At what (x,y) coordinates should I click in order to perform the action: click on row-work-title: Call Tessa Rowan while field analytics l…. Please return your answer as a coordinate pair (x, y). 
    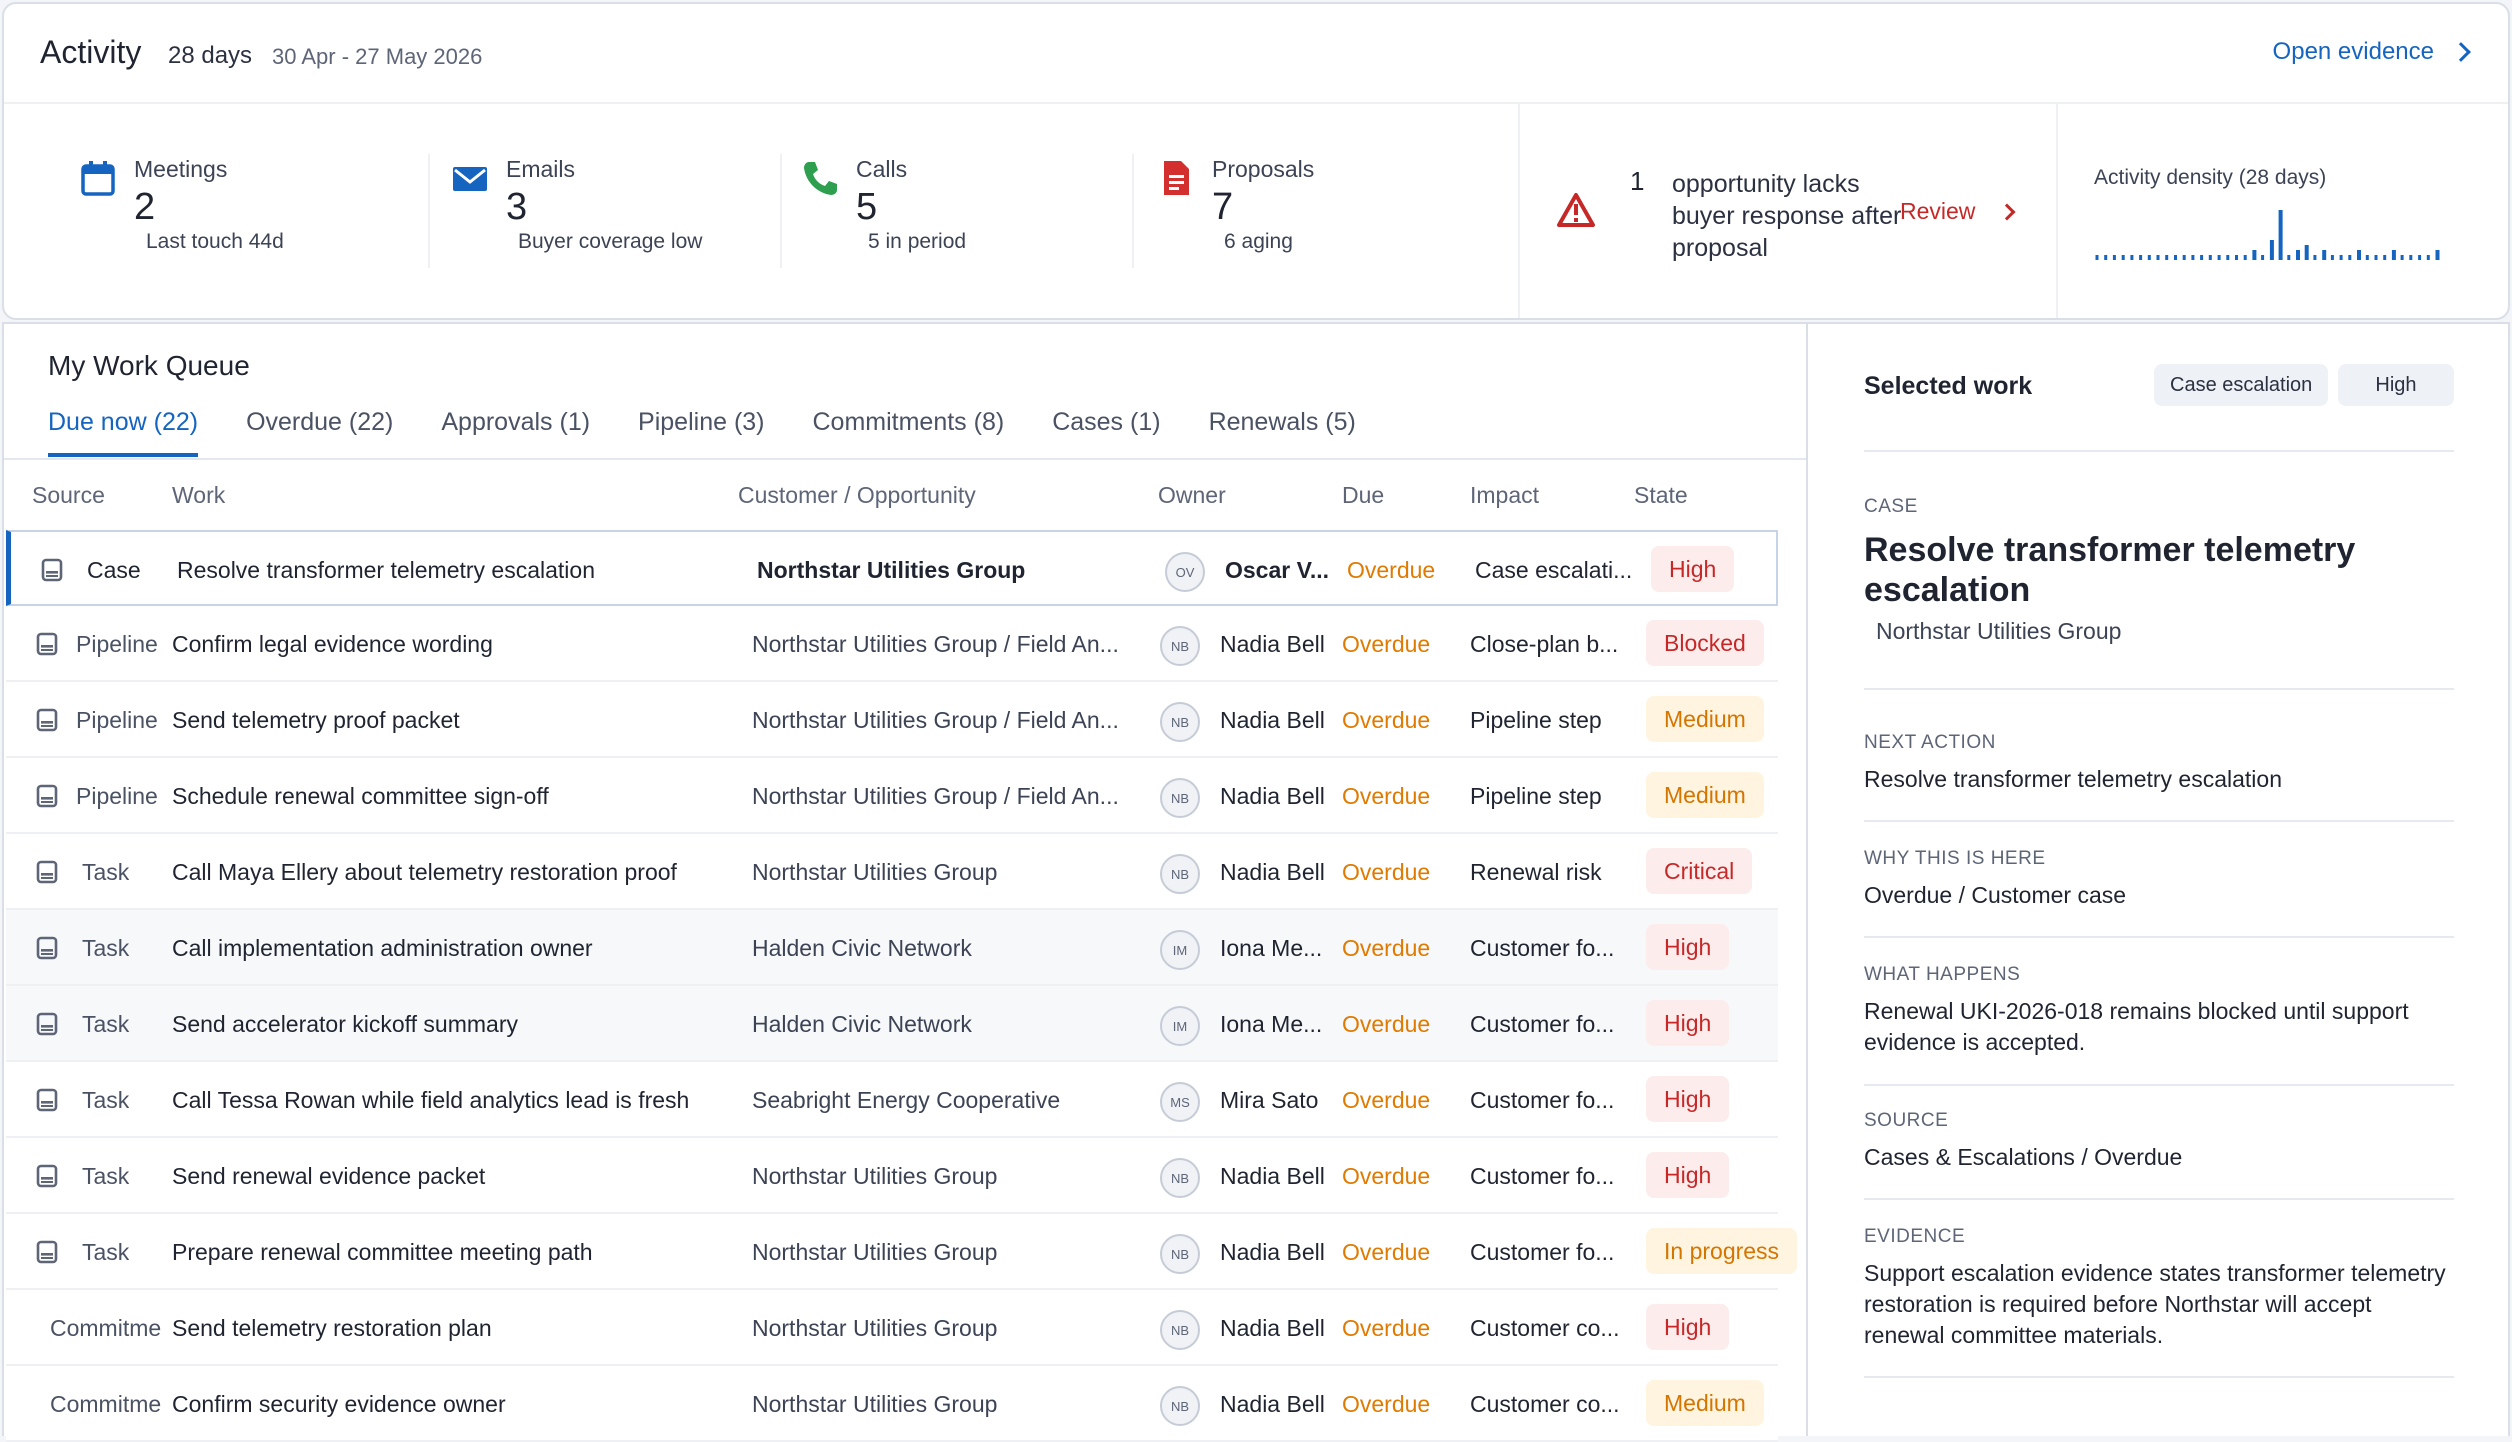
    Looking at the image, I should click on (431, 1099).